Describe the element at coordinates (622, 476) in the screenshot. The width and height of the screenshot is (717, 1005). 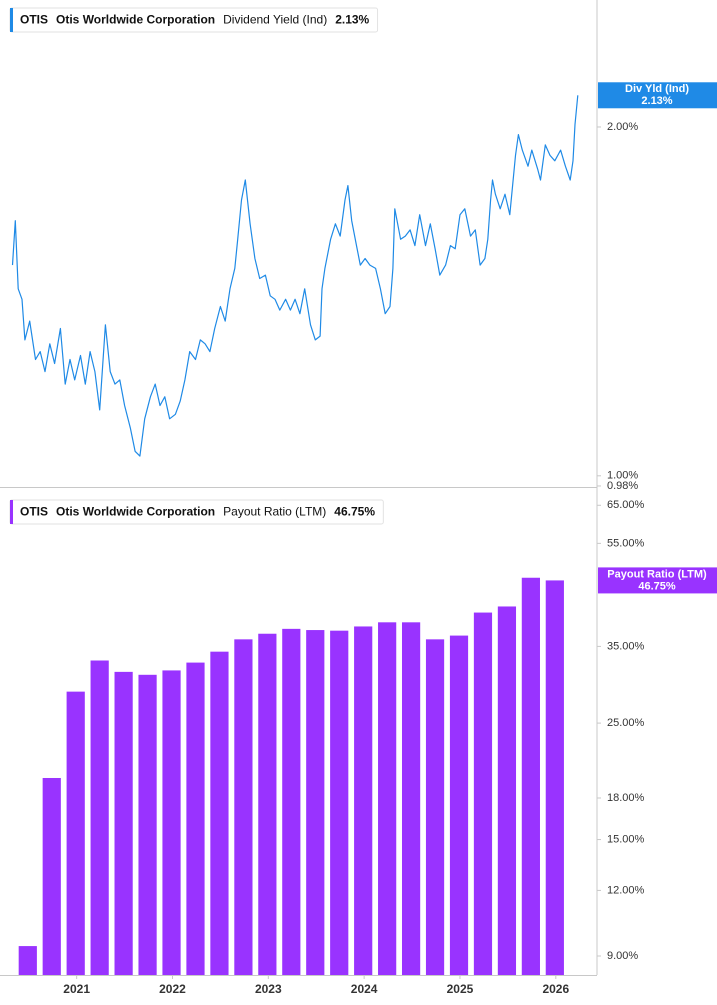
I see `y-tick-label: 1.00%` at that location.